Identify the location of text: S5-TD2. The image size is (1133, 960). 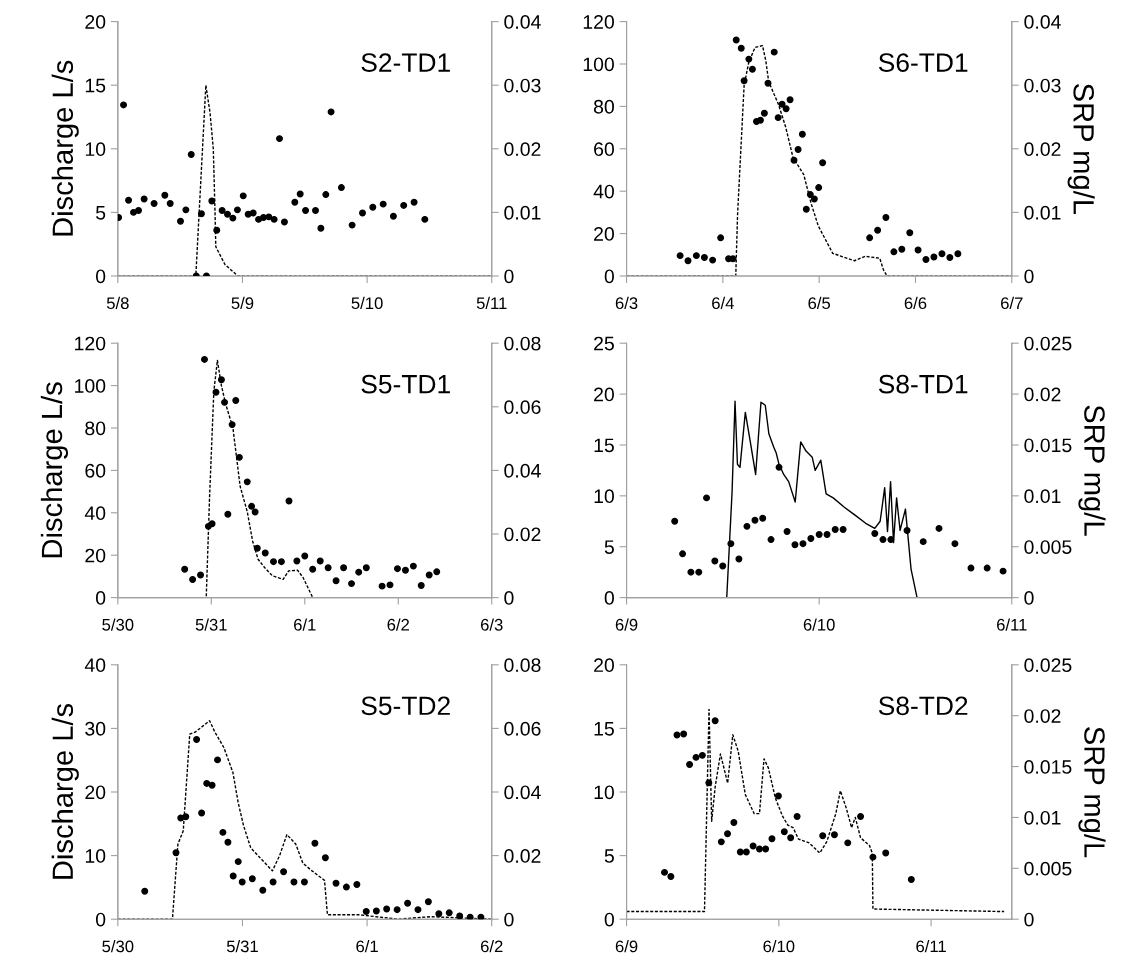
(405, 706).